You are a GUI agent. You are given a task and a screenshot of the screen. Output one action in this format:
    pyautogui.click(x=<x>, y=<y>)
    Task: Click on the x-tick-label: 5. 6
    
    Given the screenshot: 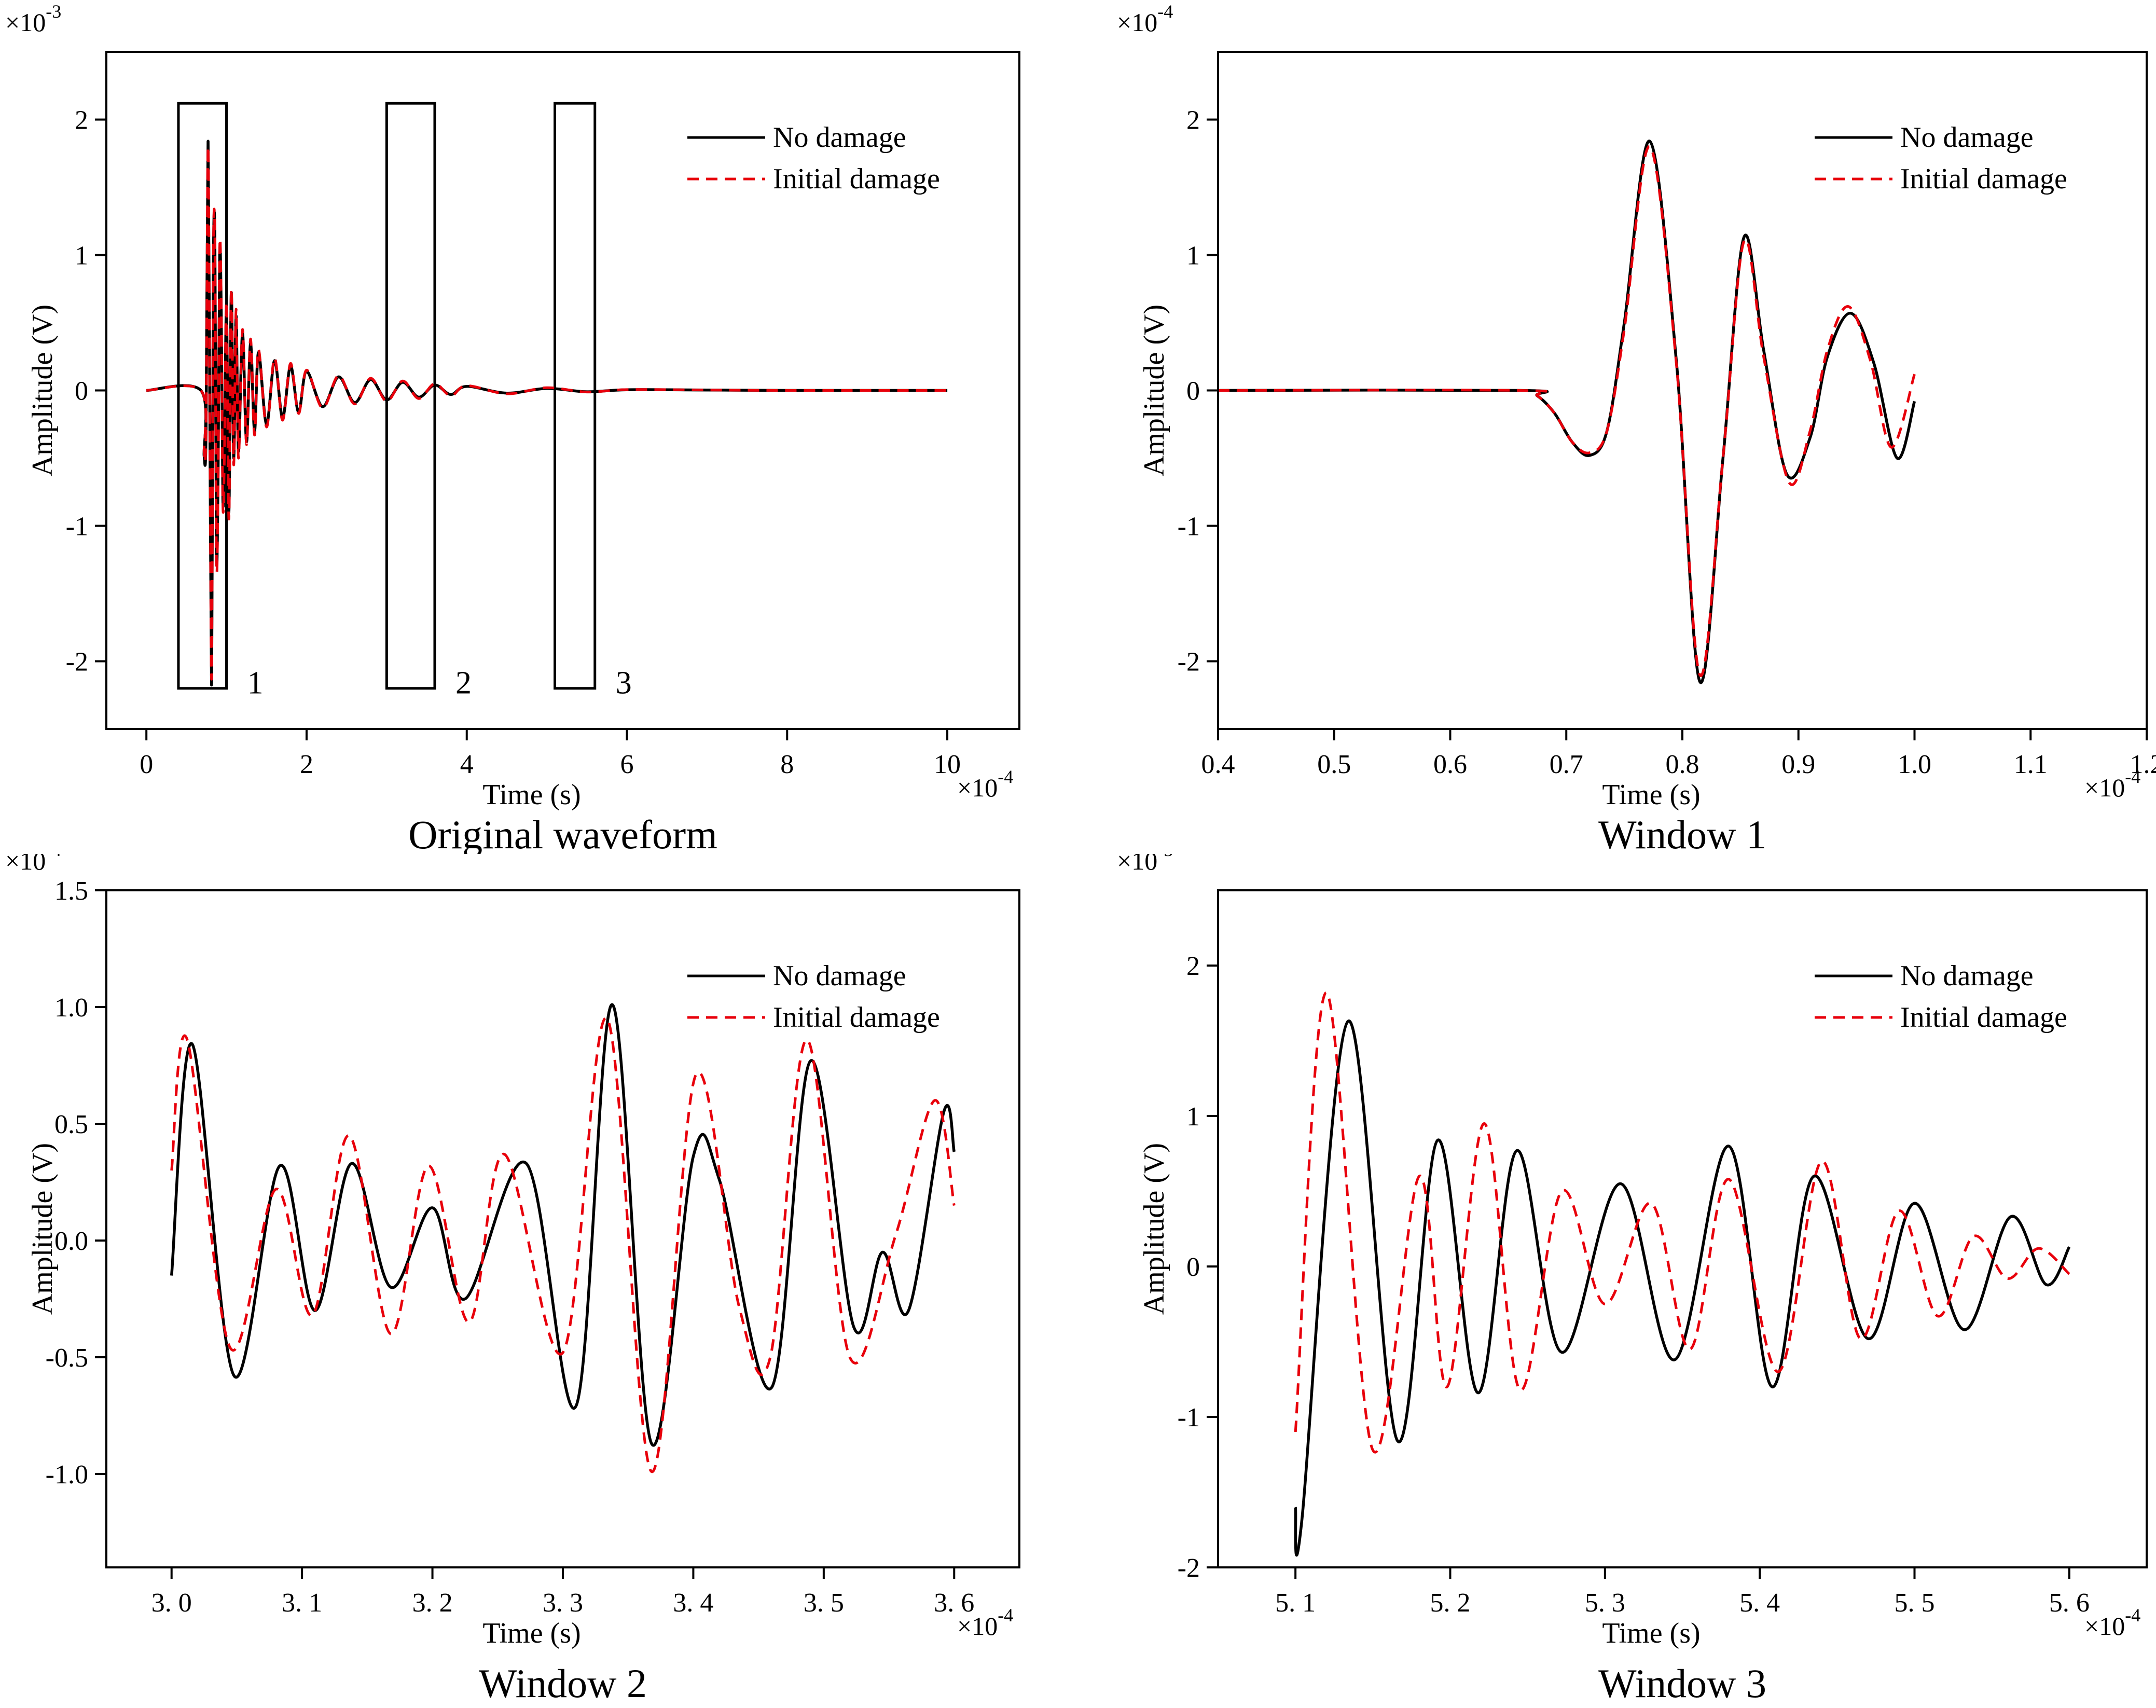 What is the action you would take?
    pyautogui.click(x=2069, y=1603)
    